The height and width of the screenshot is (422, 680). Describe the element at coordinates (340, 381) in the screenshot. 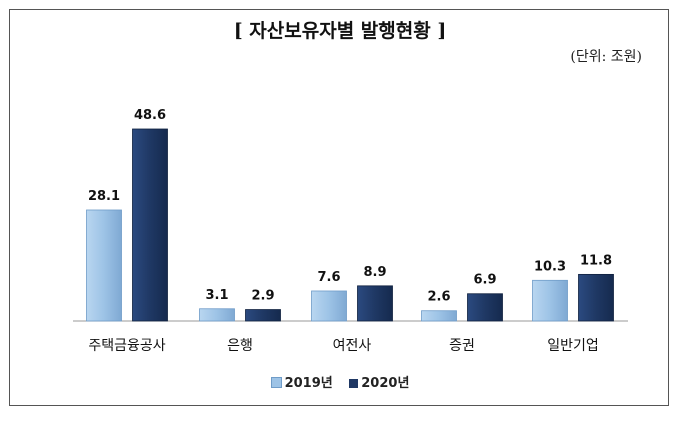

I see `legend: 2019년 2020년` at that location.